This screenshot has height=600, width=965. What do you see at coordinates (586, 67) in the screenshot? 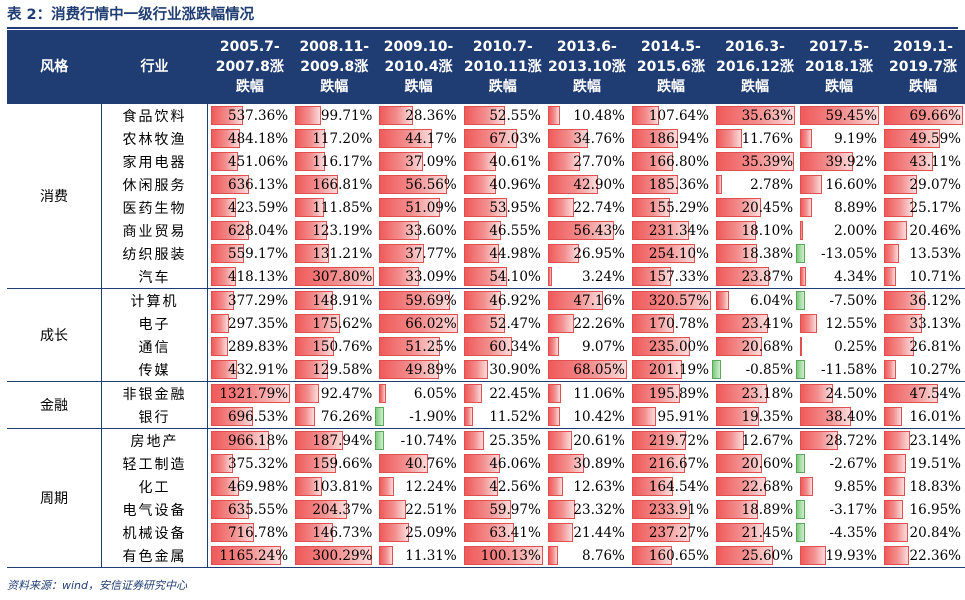
I see `header-period-5: 2013.6- 2013.10涨 跌幅` at bounding box center [586, 67].